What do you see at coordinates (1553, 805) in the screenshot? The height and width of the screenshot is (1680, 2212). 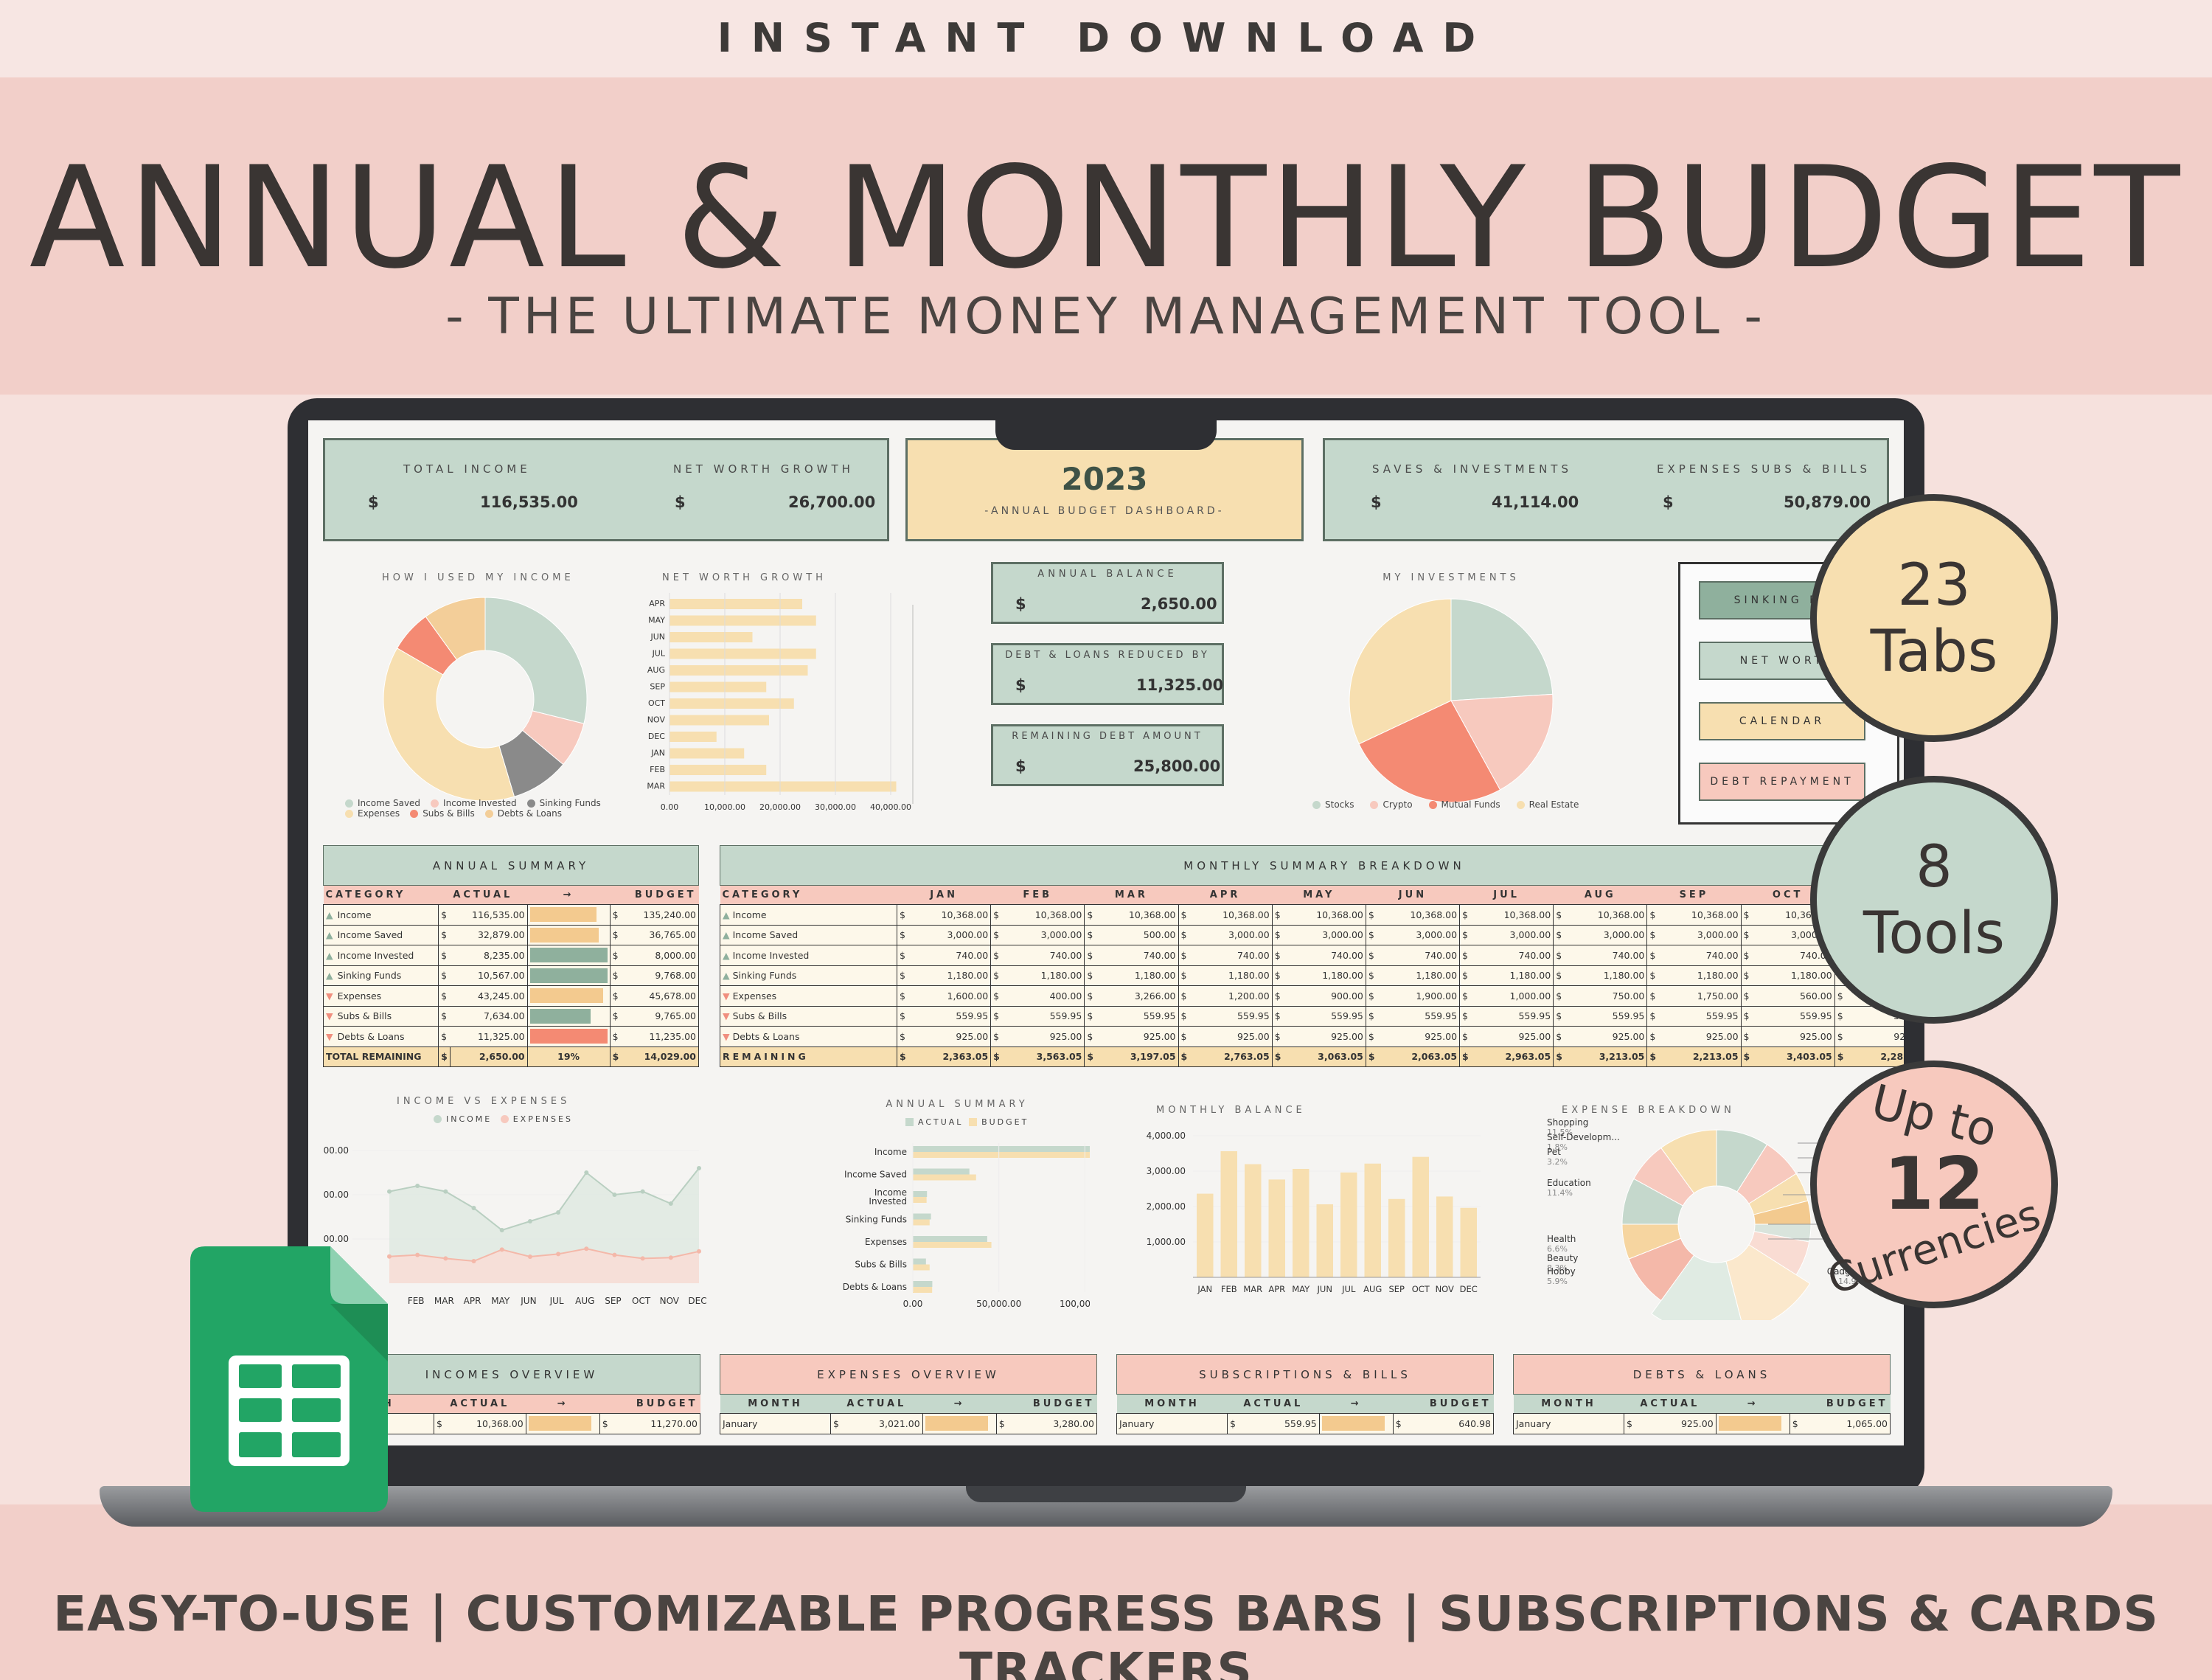 I see `legend-label: Real Estate` at bounding box center [1553, 805].